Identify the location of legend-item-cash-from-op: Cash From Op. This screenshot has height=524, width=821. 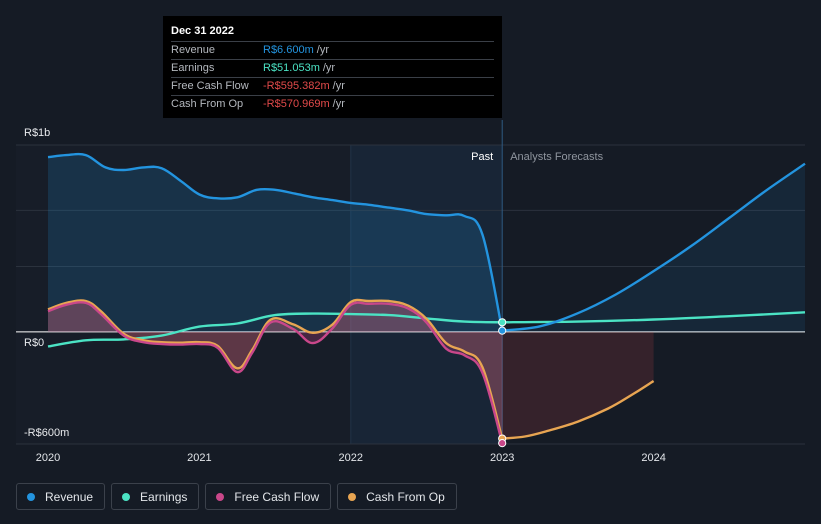
(397, 496).